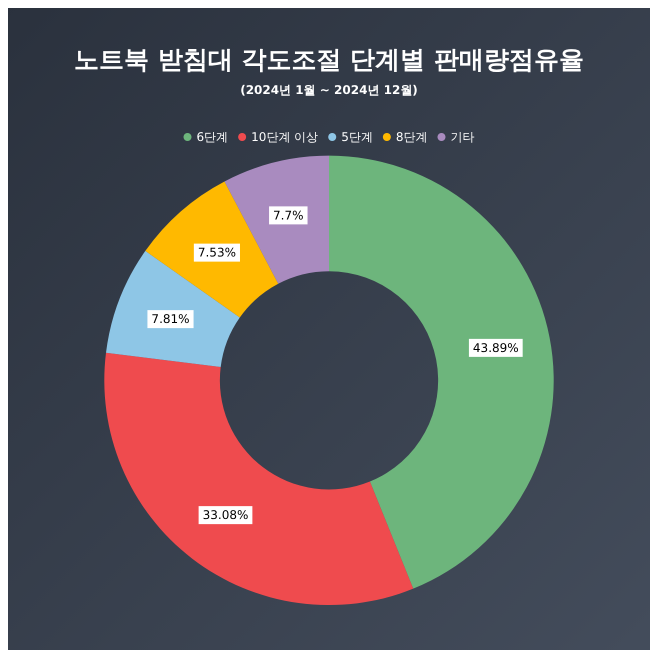 Image resolution: width=658 pixels, height=658 pixels. I want to click on chart-title: 노트북 받침대 각도조절 단계별 판매량점유율, so click(329, 59).